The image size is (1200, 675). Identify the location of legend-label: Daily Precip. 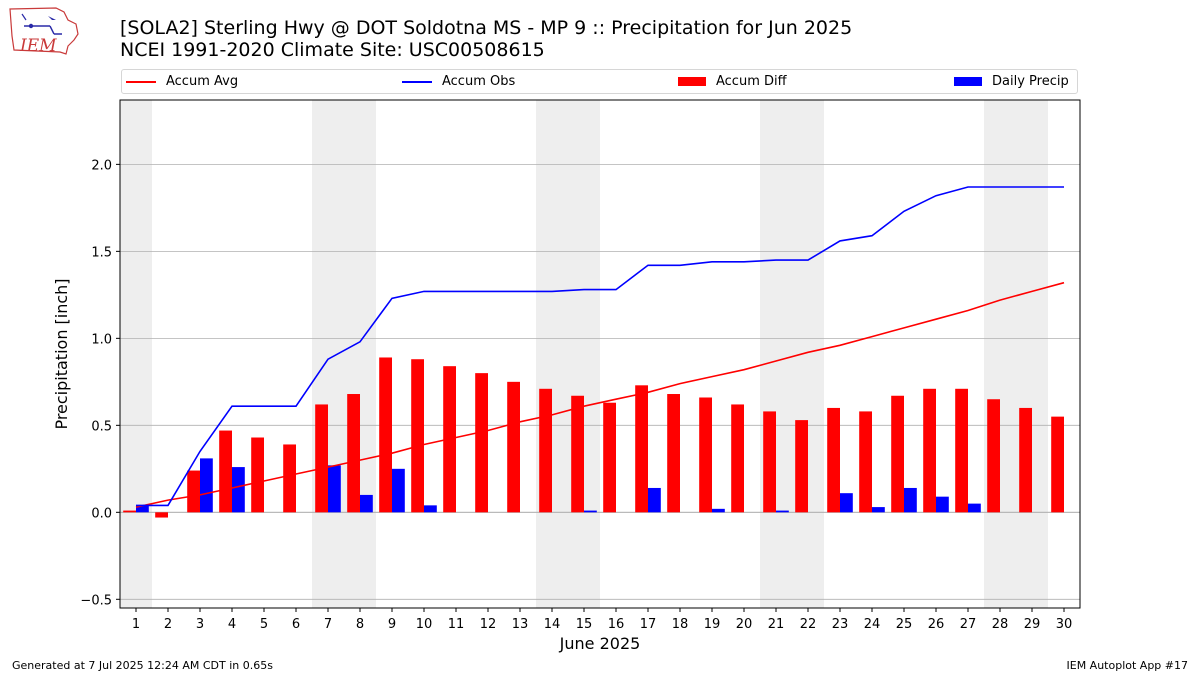
(1030, 81).